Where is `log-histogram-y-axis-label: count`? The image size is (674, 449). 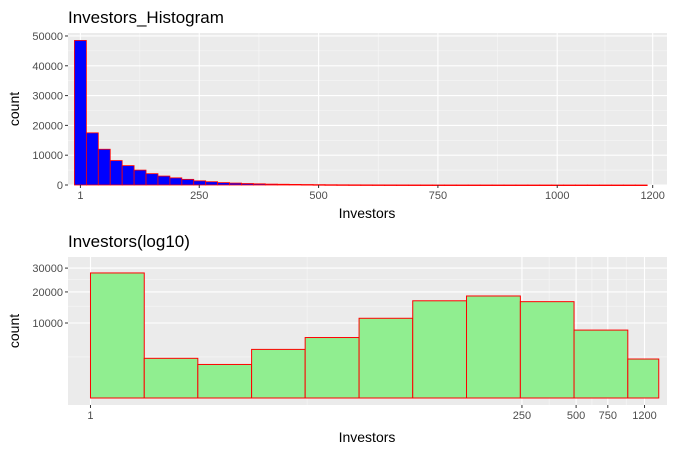
log-histogram-y-axis-label: count is located at coordinates (14, 331).